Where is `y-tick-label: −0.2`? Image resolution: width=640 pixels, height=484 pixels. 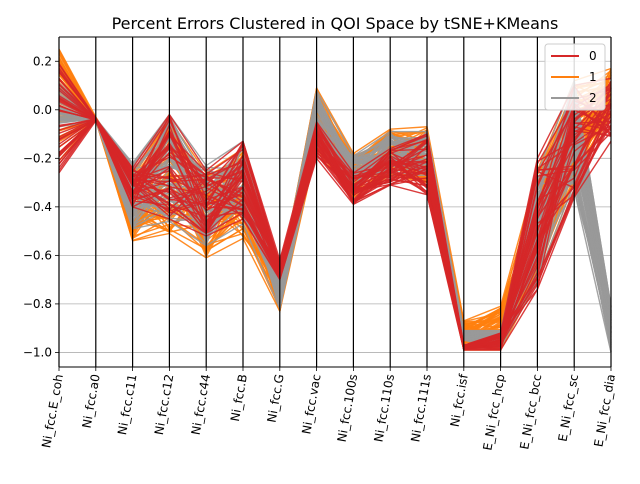
y-tick-label: −0.2 is located at coordinates (37, 158).